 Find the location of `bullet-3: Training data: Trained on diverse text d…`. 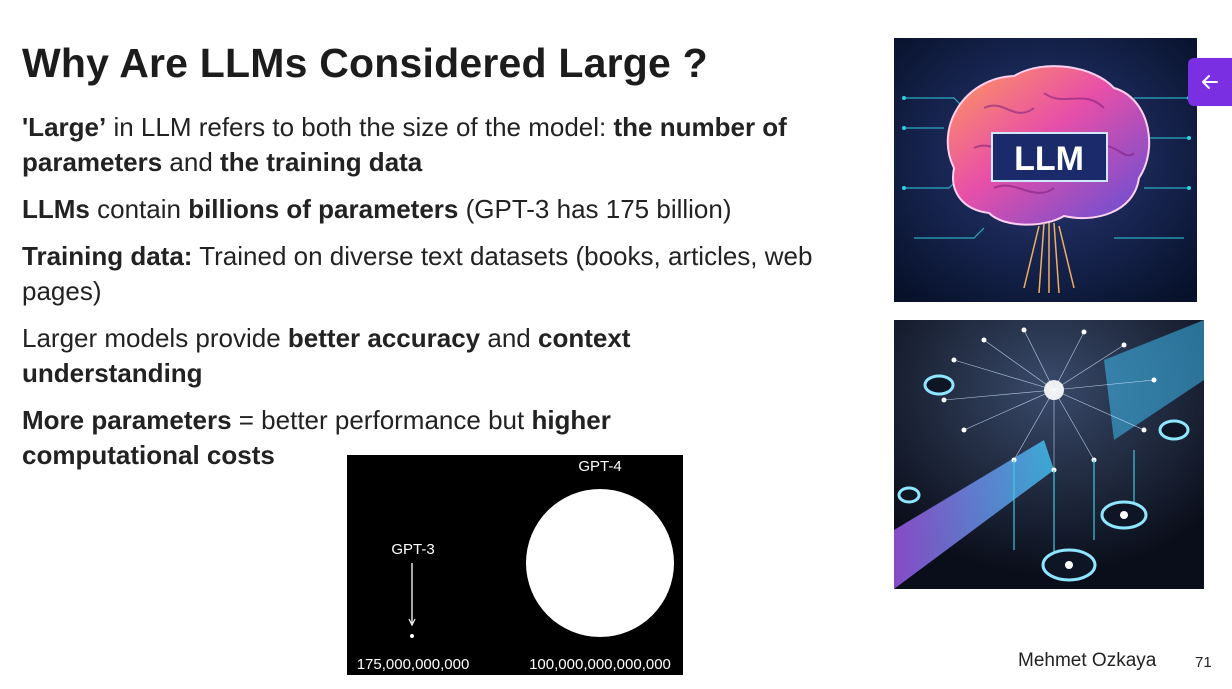

bullet-3: Training data: Trained on diverse text d… is located at coordinates (452, 274).